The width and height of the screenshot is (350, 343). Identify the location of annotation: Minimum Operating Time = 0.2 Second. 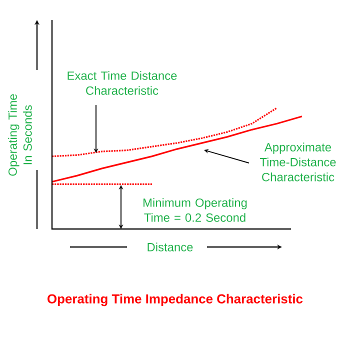
(195, 210).